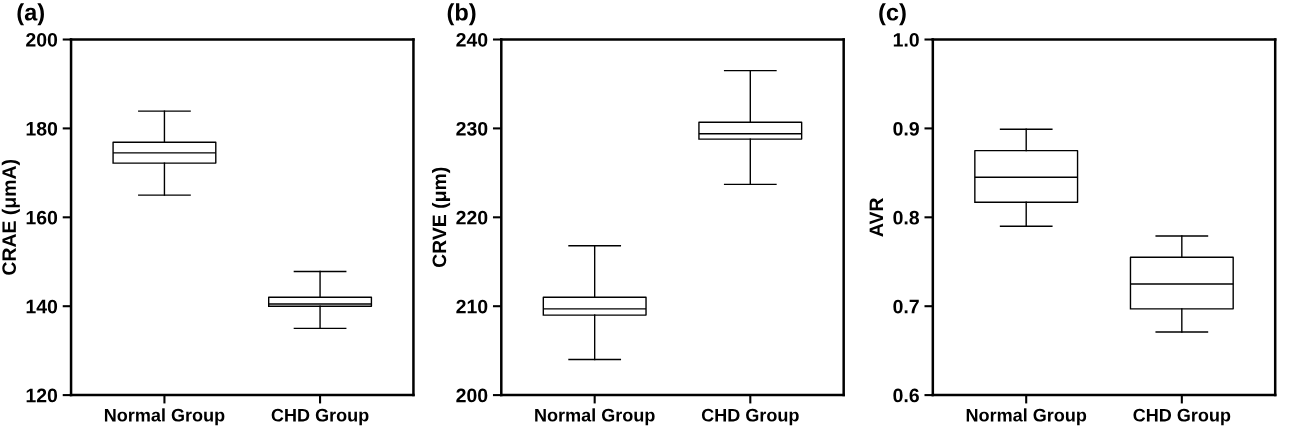 The height and width of the screenshot is (439, 1292). Describe the element at coordinates (472, 306) in the screenshot. I see `y-tick-label: 210` at that location.